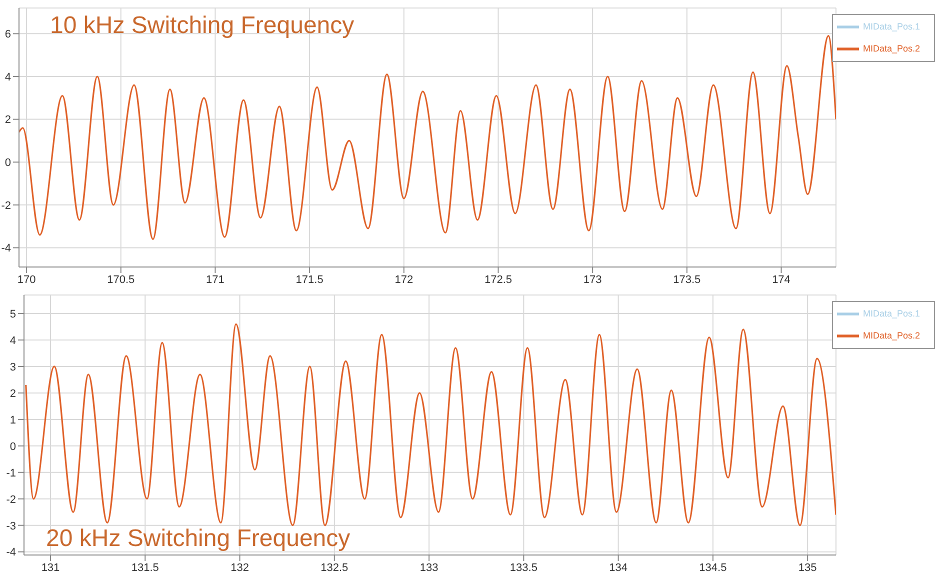  I want to click on y-tick-label: 5, so click(13, 314).